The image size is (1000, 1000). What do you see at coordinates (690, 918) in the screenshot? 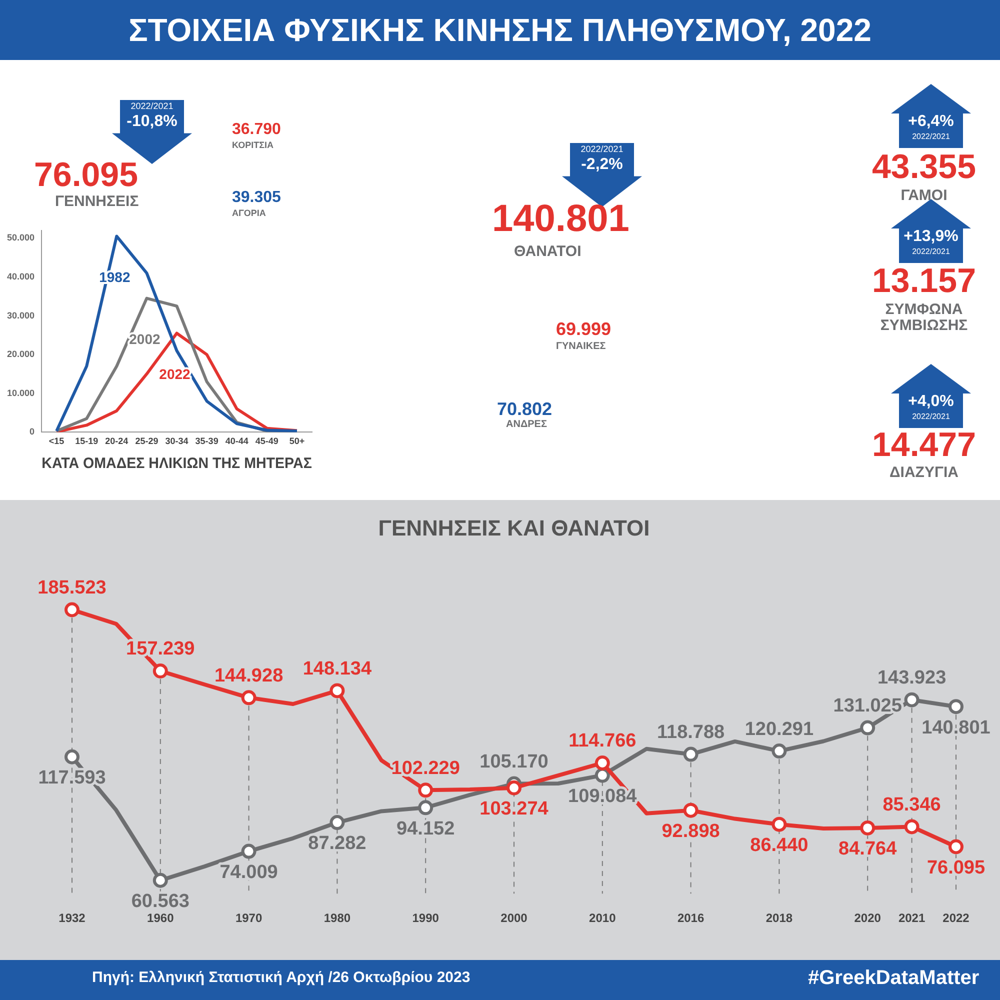
I see `x-tick-label: 2016` at bounding box center [690, 918].